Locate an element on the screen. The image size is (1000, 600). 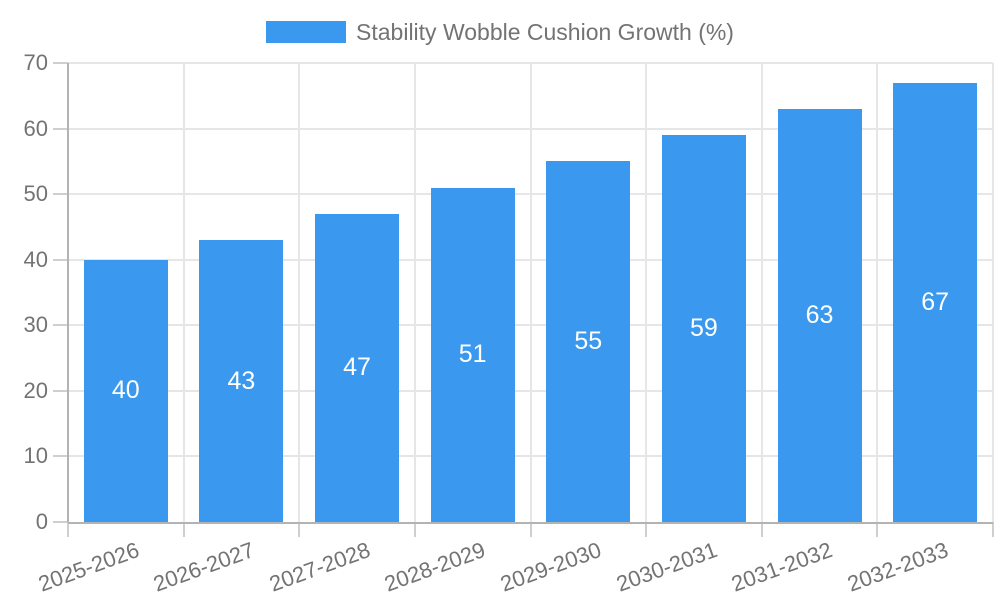
legend-item: Stability Wobble Cushion Growth (%) is located at coordinates (500, 32).